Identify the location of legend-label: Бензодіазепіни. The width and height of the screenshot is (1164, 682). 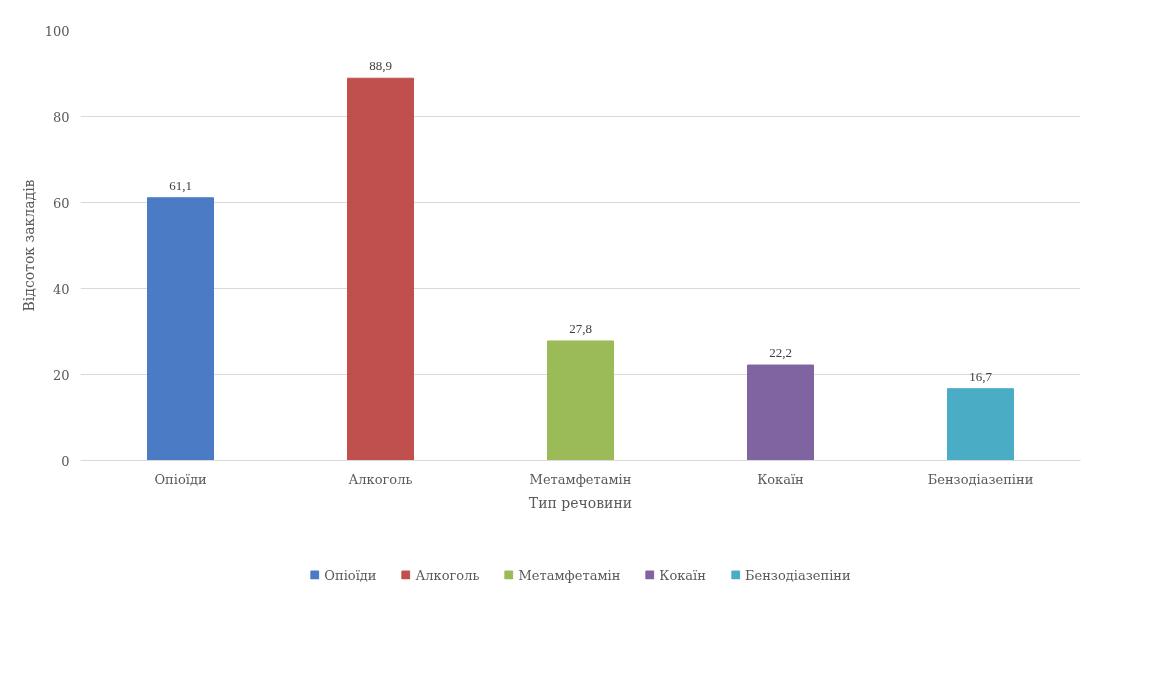
(797, 574).